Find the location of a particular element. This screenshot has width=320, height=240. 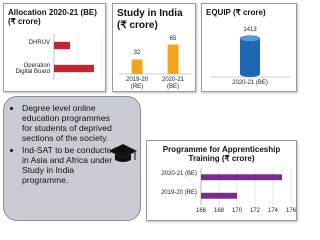

x-tick-label: 176 is located at coordinates (290, 211).